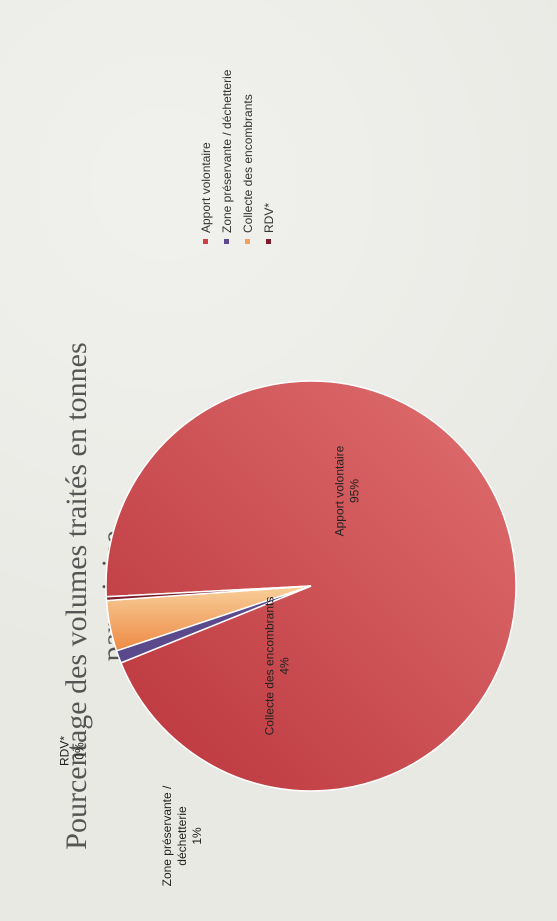 This screenshot has width=557, height=921. Describe the element at coordinates (207, 592) in the screenshot. I see `pie-slice-rdv` at that location.